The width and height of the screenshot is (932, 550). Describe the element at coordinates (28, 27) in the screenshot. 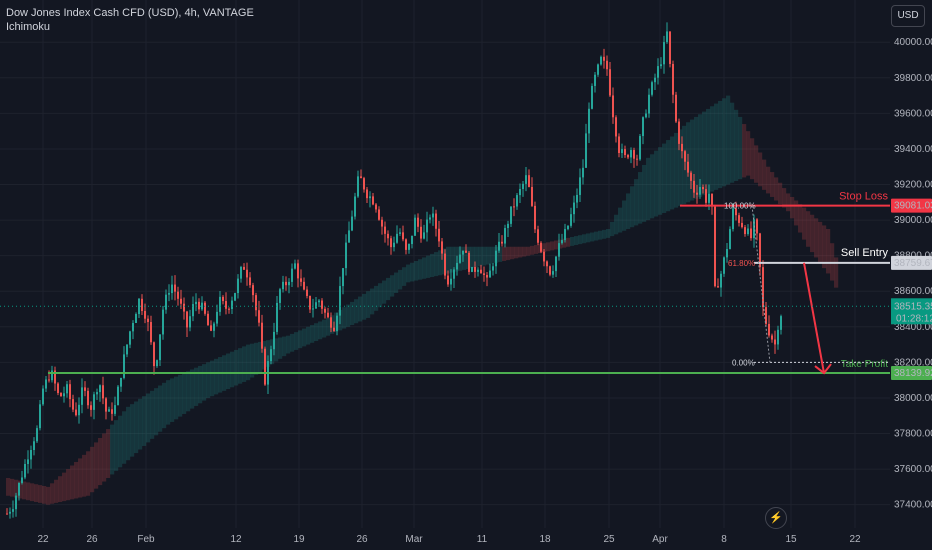

I see `indicator-label: Ichimoku` at that location.